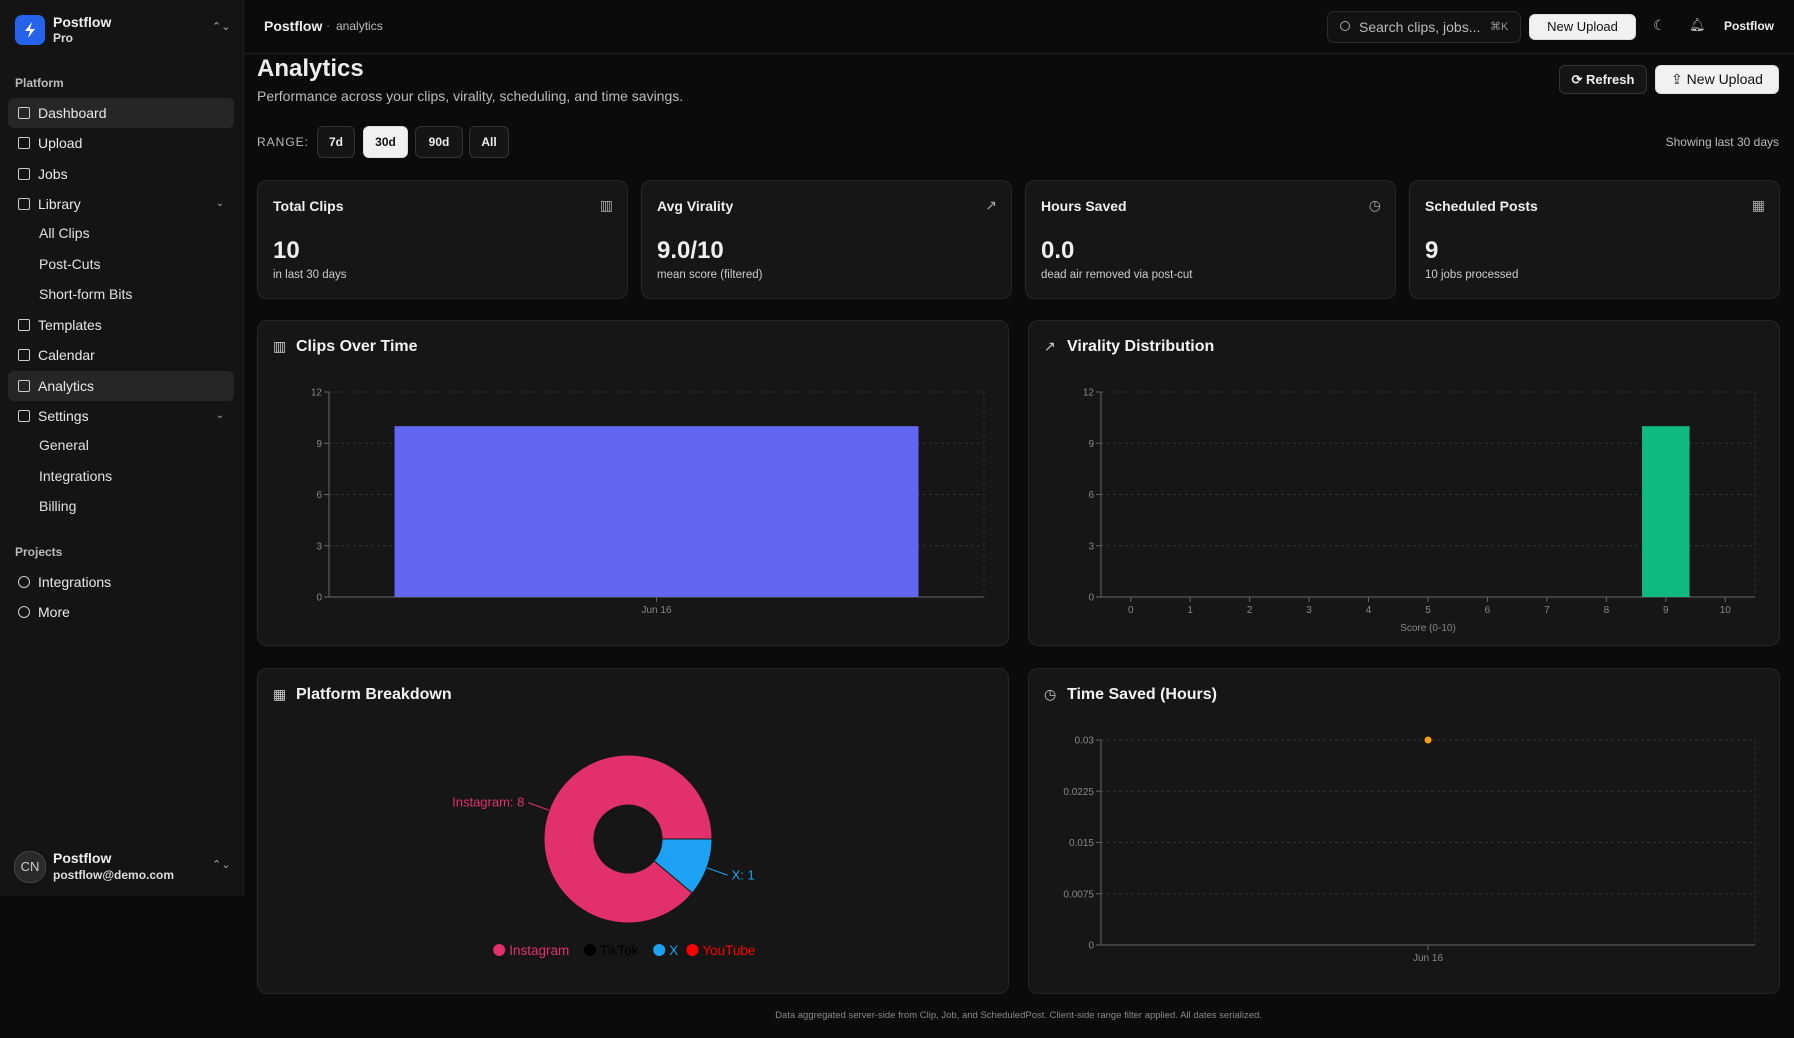 The height and width of the screenshot is (1038, 1794). Describe the element at coordinates (1758, 205) in the screenshot. I see `stat-icon: ▦` at that location.